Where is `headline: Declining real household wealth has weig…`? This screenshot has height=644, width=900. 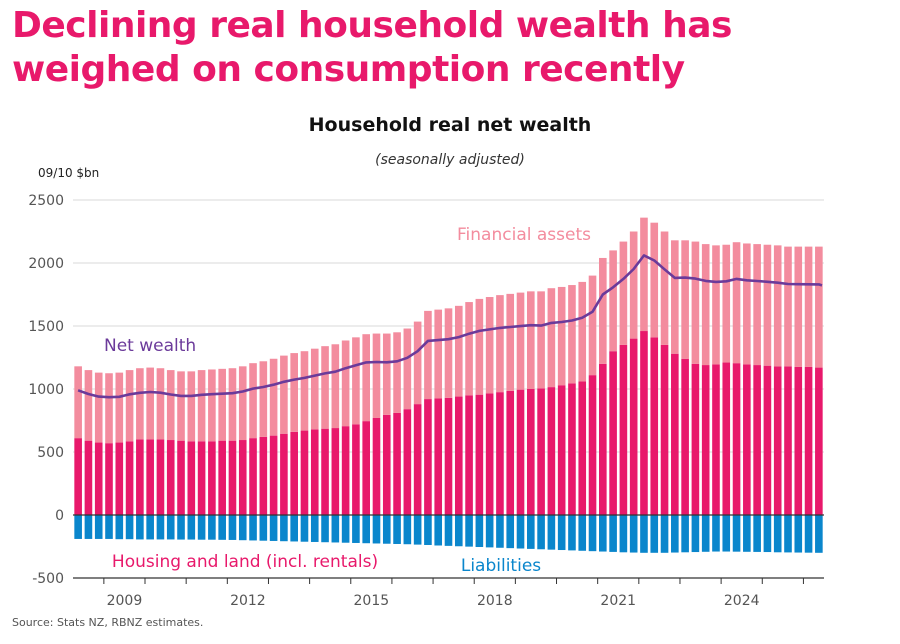
headline: Declining real household wealth has weig… is located at coordinates (372, 47).